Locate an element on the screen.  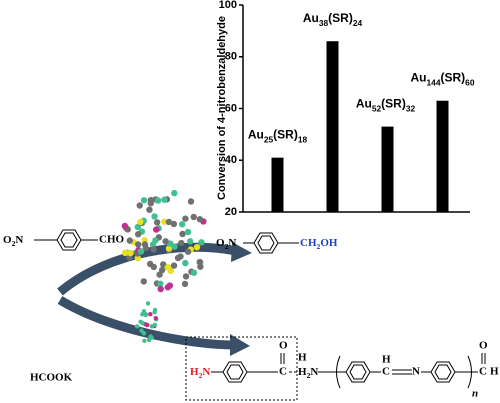
product2-oxygen: O is located at coordinates (283, 346).